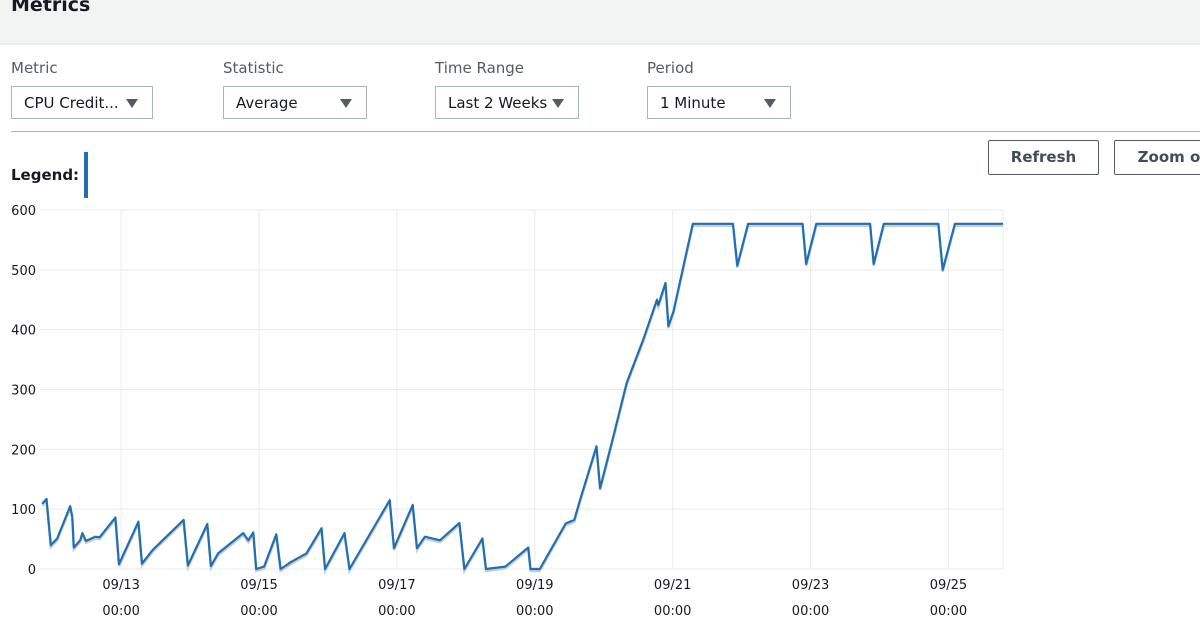  I want to click on time-range-select: Last 2 Weeks, so click(507, 102).